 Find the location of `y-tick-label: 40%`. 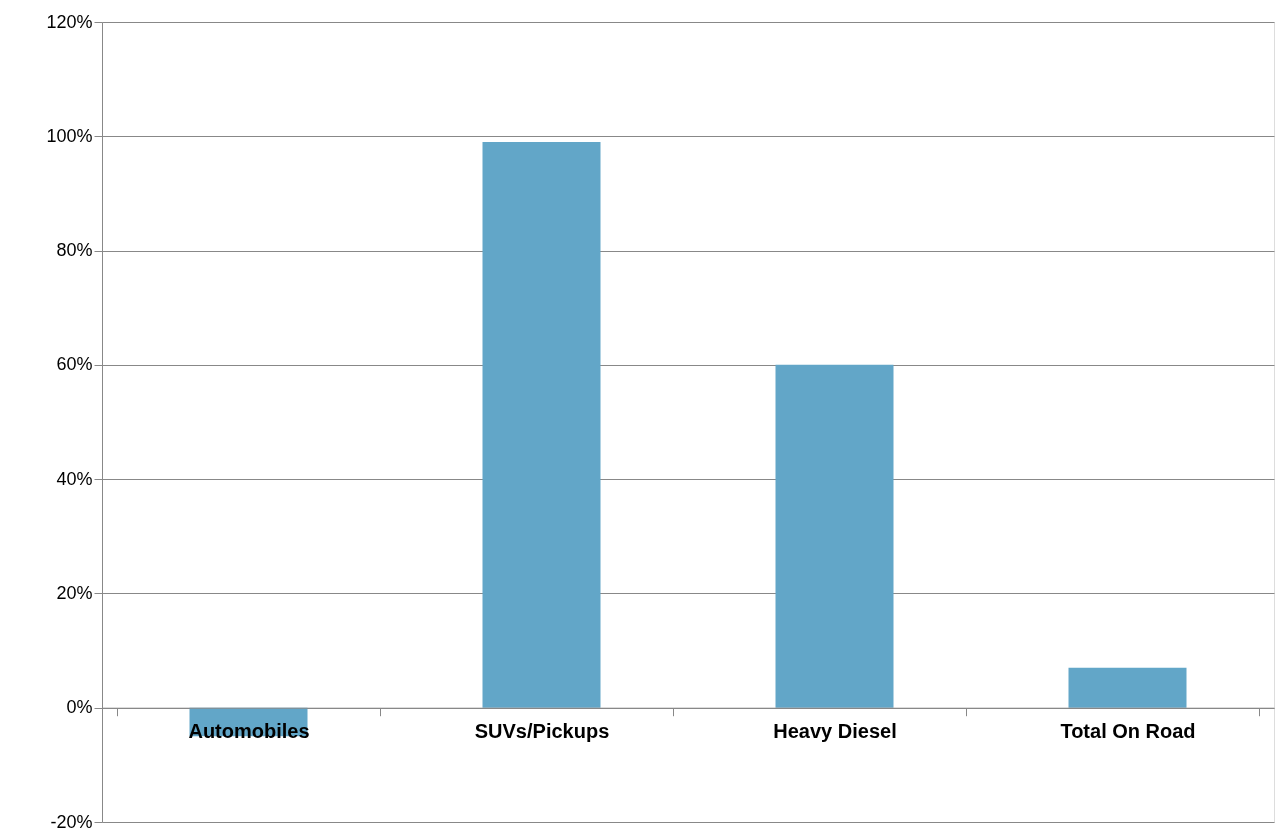

y-tick-label: 40% is located at coordinates (74, 478).